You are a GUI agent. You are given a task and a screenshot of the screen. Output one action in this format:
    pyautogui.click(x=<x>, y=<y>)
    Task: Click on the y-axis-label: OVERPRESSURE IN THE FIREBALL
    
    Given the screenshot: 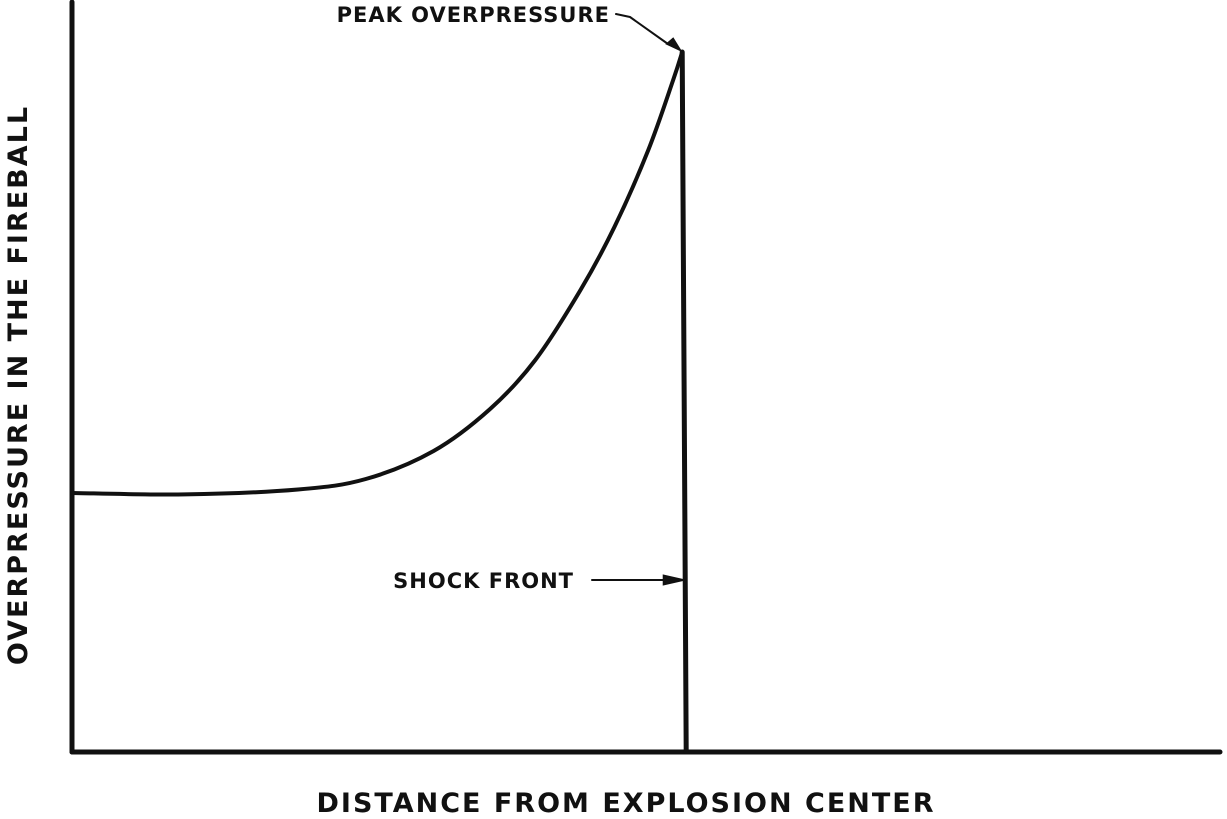 What is the action you would take?
    pyautogui.click(x=18, y=385)
    